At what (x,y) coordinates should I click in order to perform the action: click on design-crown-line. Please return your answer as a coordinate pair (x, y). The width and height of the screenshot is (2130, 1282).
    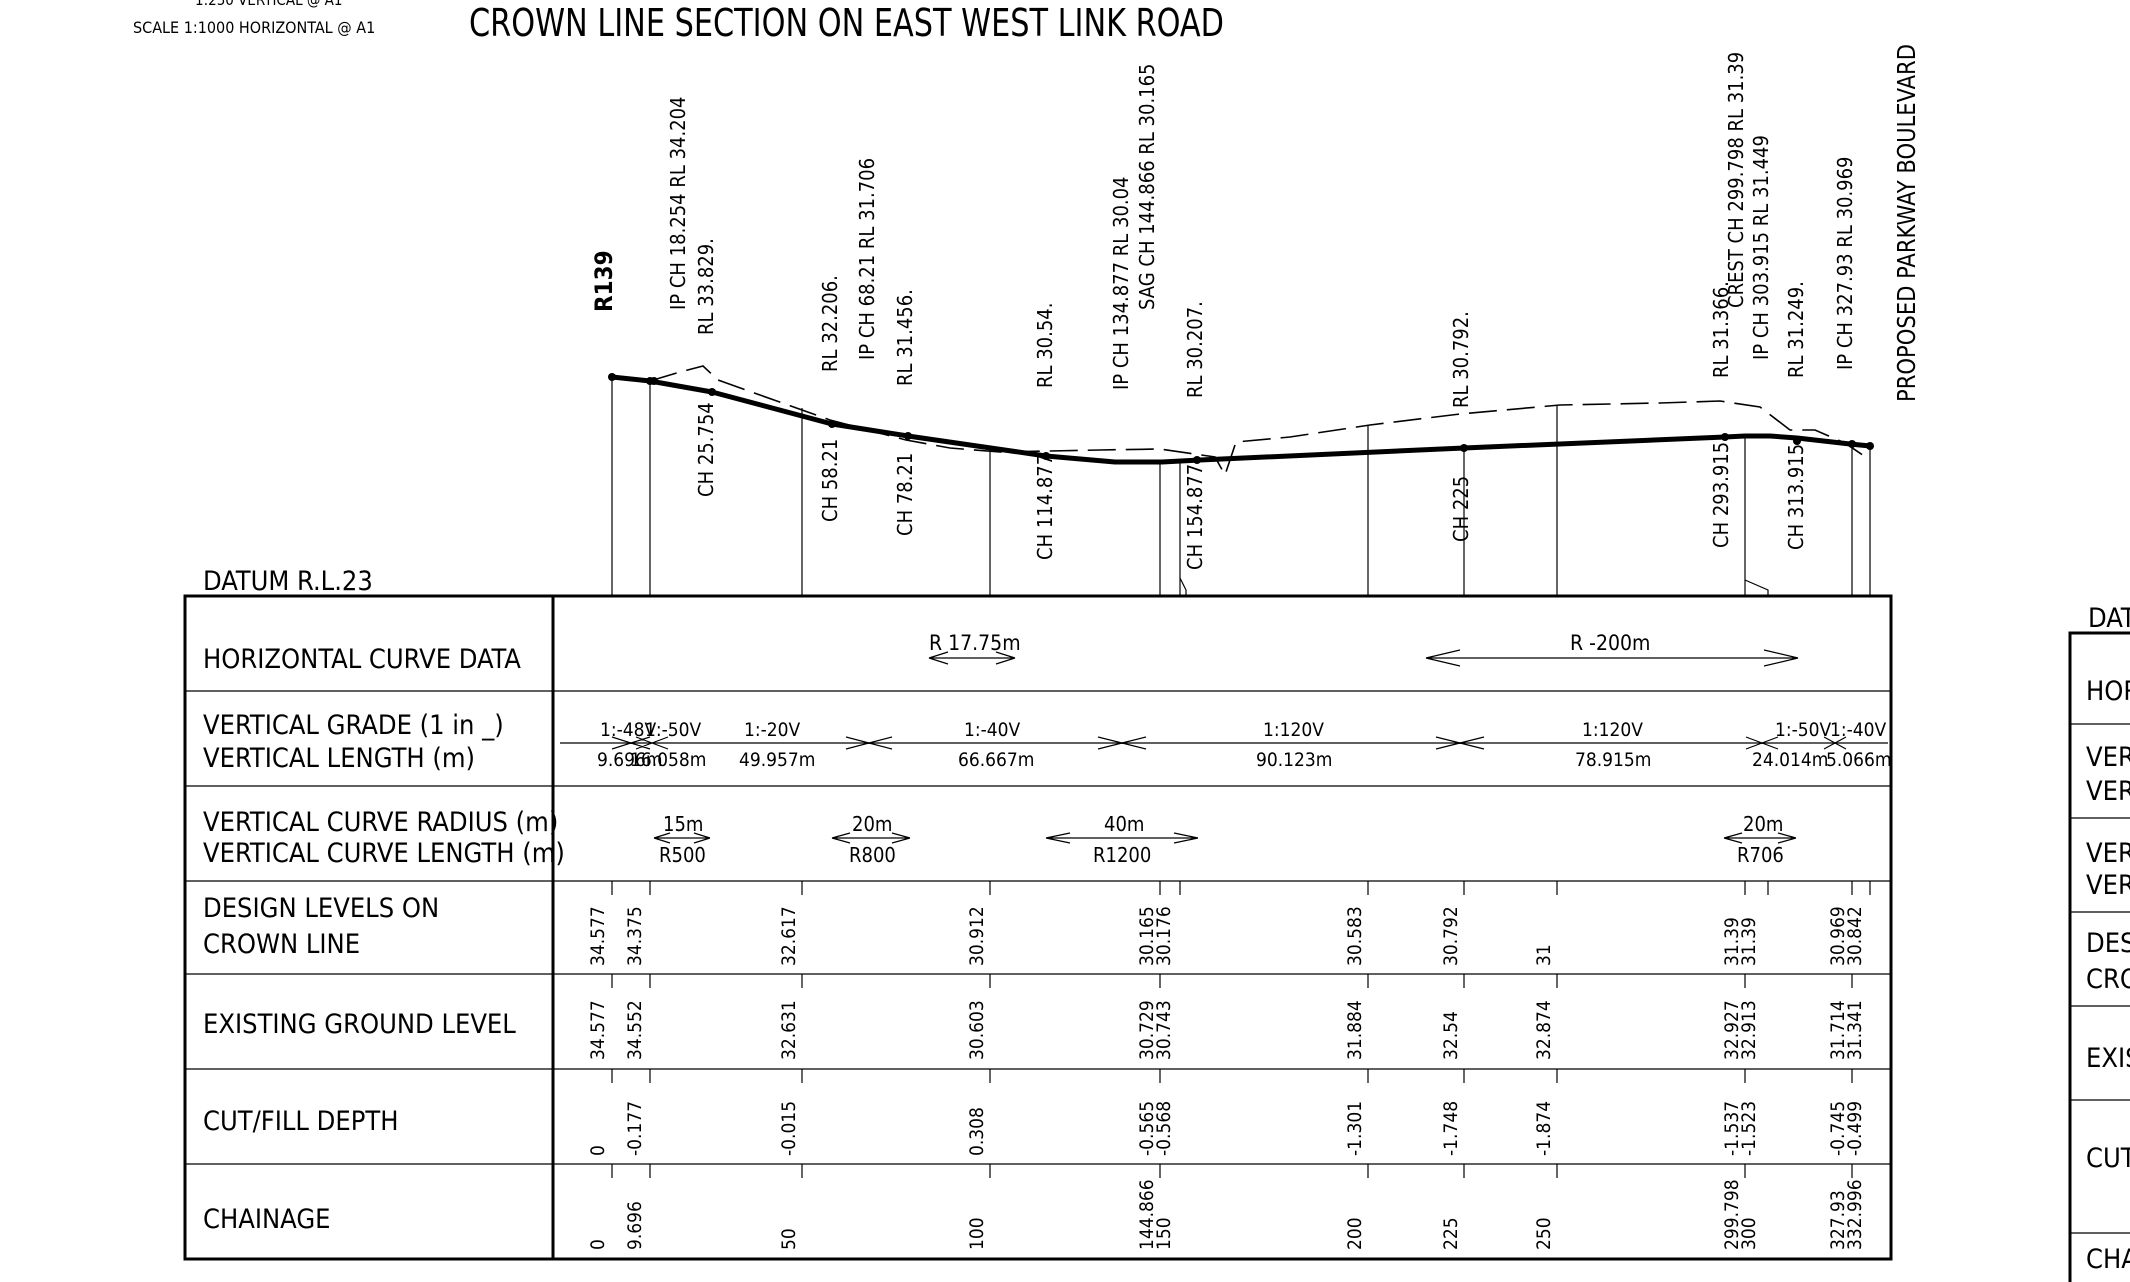
    Looking at the image, I should click on (1241, 419).